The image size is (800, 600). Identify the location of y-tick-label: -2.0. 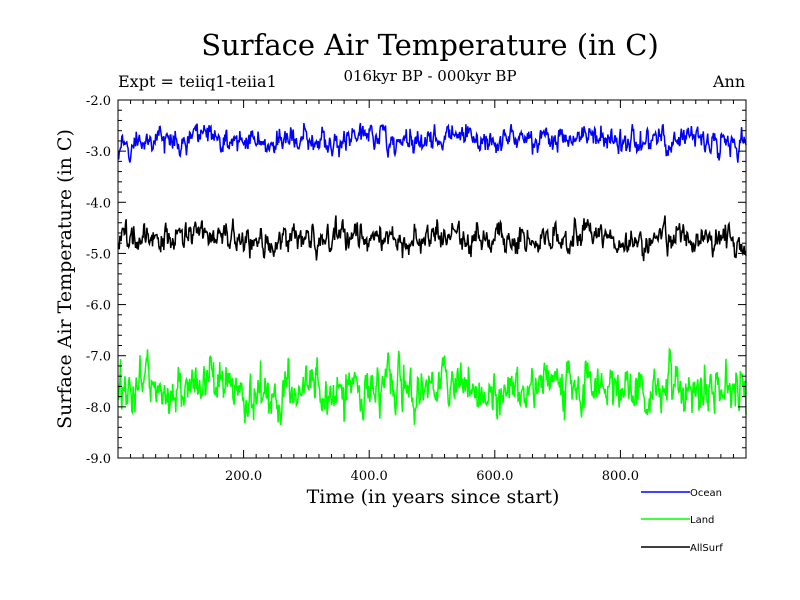
(98, 101).